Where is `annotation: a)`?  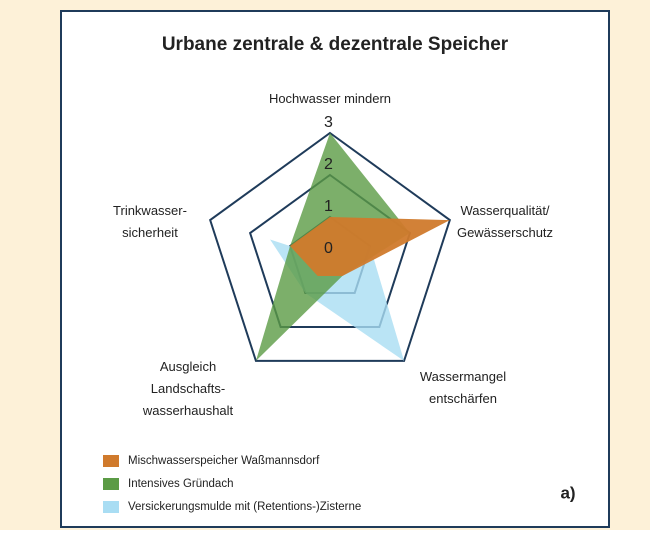
annotation: a) is located at coordinates (567, 492).